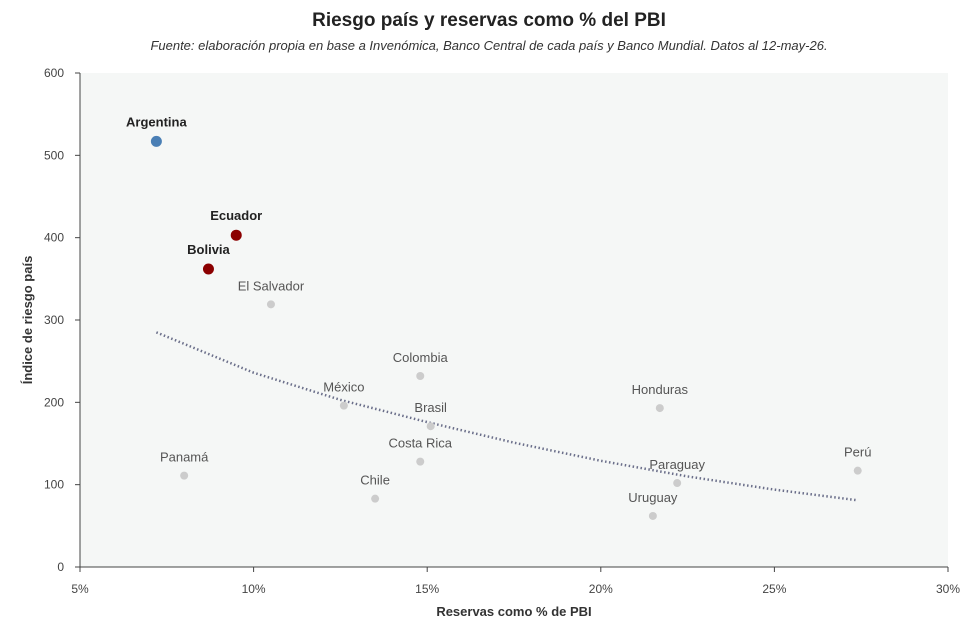 The width and height of the screenshot is (978, 639). What do you see at coordinates (677, 483) in the screenshot?
I see `point-paraguay` at bounding box center [677, 483].